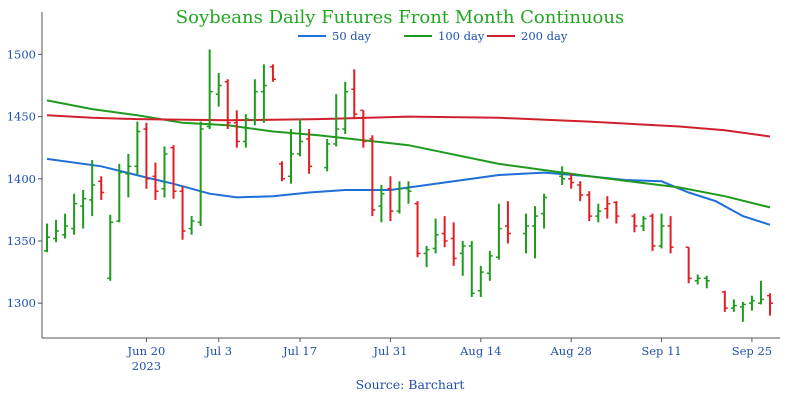  Describe the element at coordinates (146, 366) in the screenshot. I see `x-tick-year-label: 2023` at that location.